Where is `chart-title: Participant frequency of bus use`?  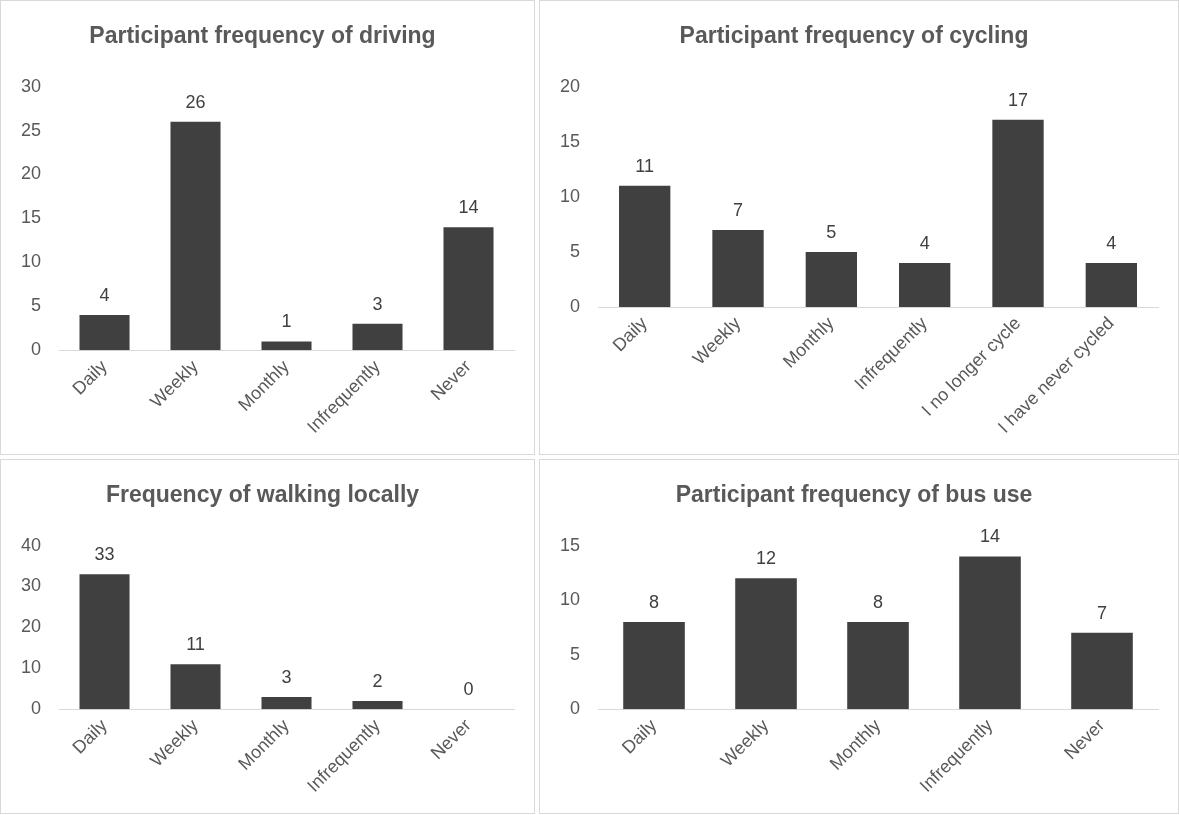
chart-title: Participant frequency of bus use is located at coordinates (854, 494).